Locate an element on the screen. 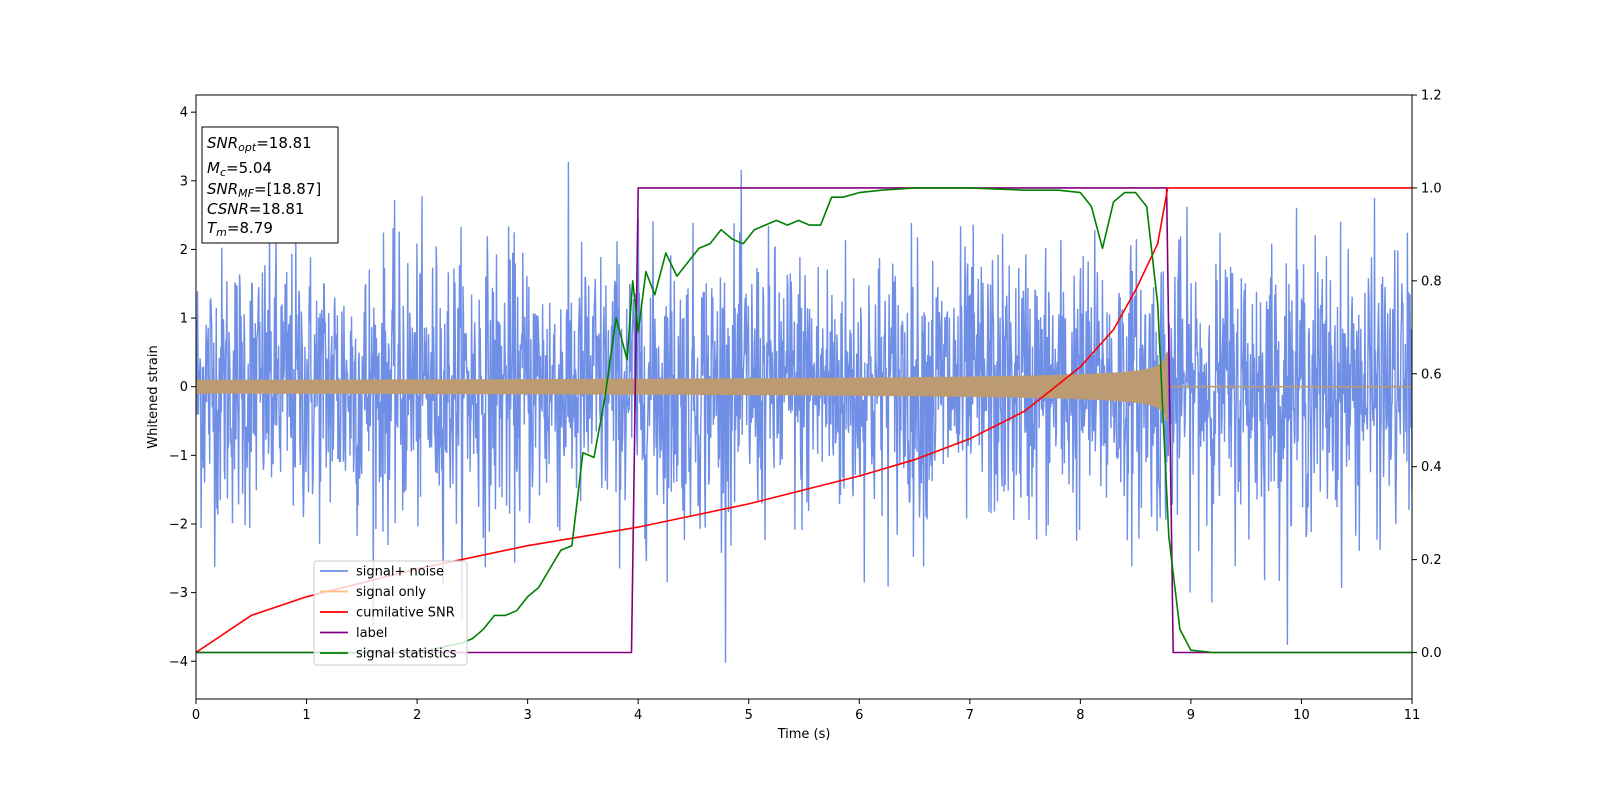  x-tick-label: 3 is located at coordinates (527, 715).